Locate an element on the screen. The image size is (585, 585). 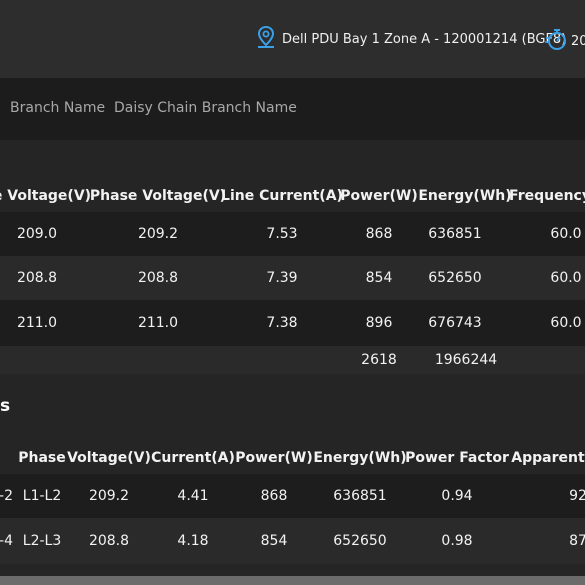
branch-id: -2 is located at coordinates (6, 496).